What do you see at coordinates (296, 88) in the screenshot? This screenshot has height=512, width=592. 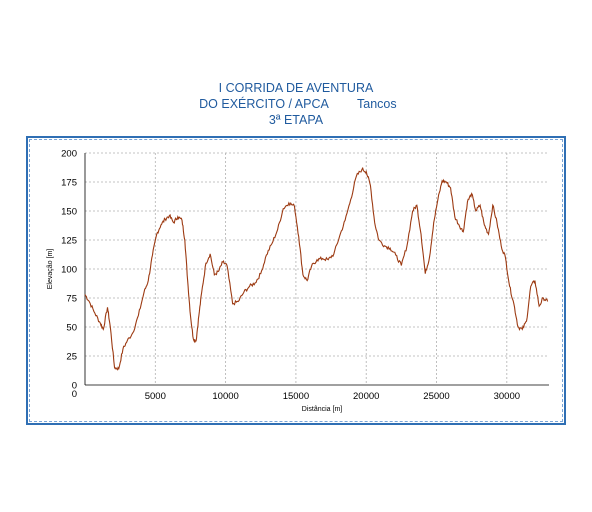 I see `title-line-1: I CORRIDA DE AVENTURA` at bounding box center [296, 88].